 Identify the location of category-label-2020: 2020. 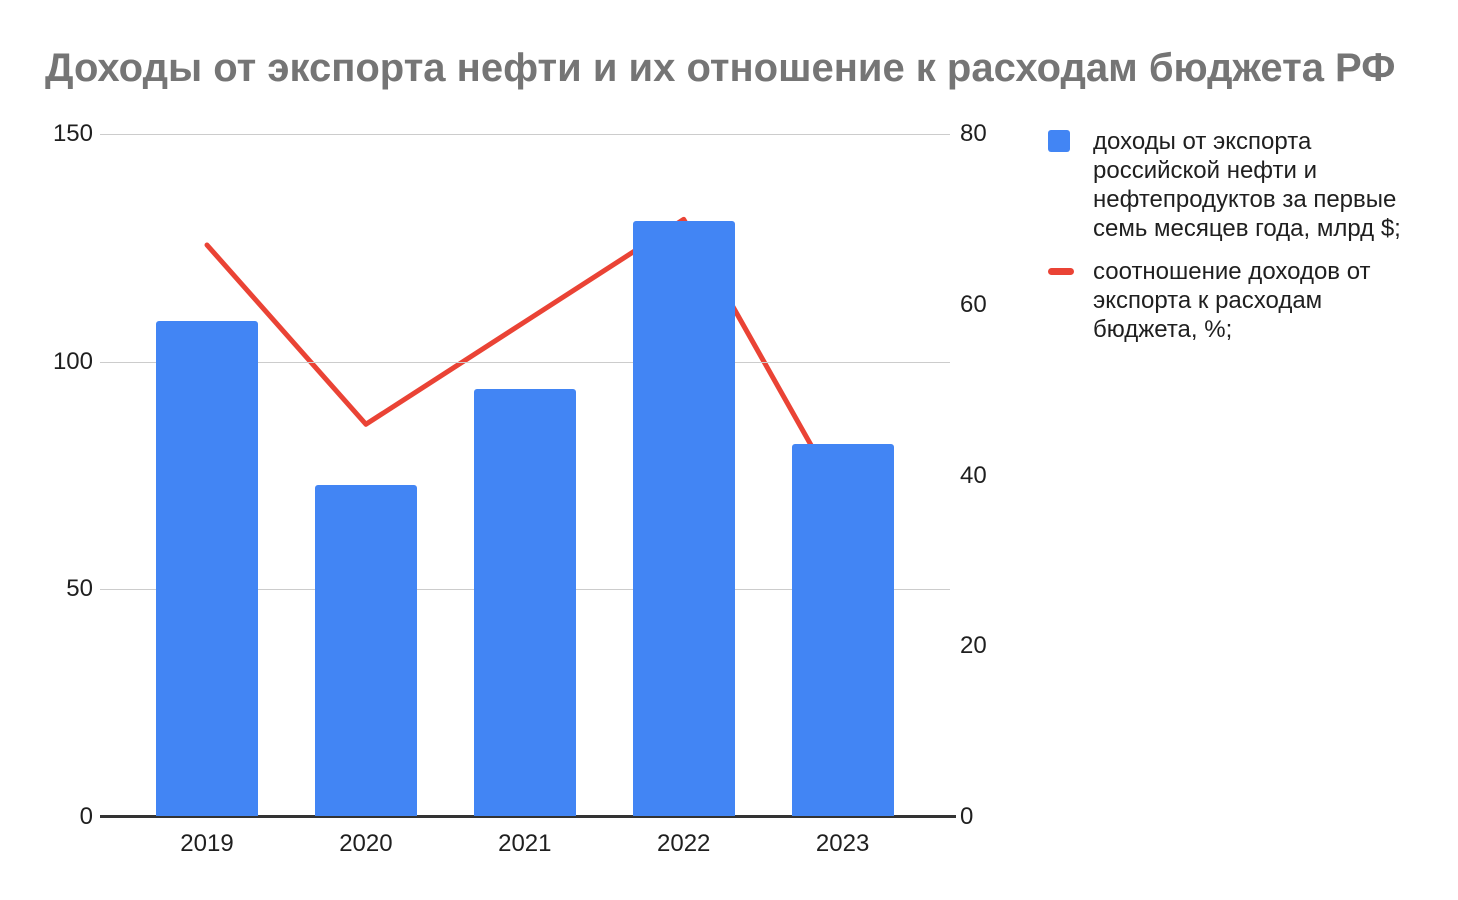
(366, 843).